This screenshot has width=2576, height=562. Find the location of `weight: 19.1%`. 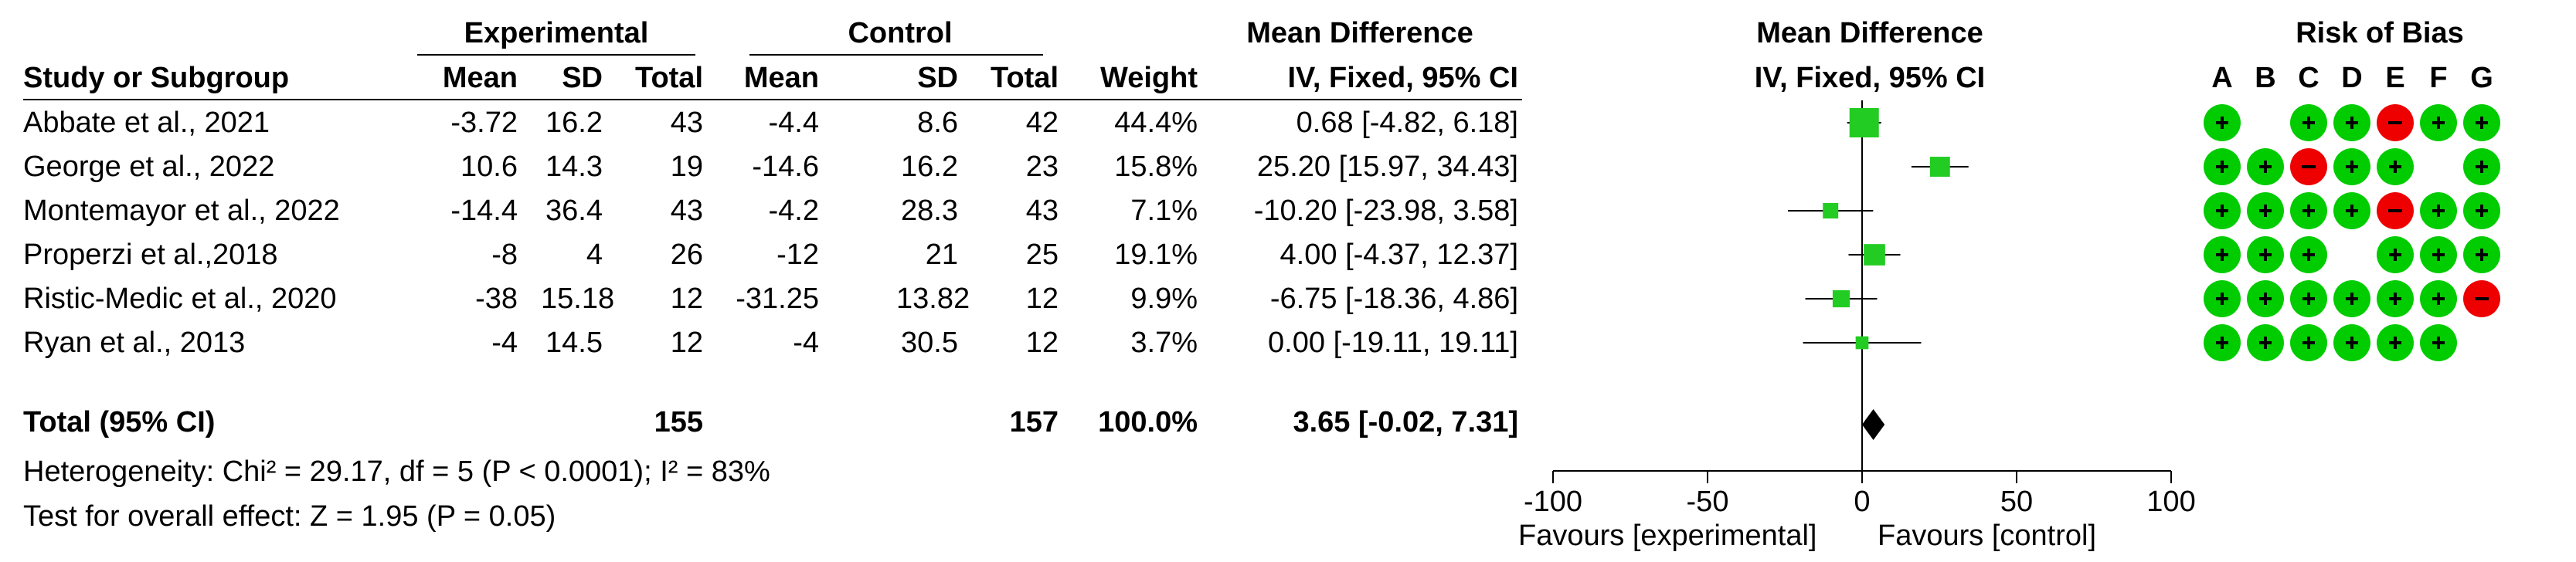

weight: 19.1% is located at coordinates (1156, 255).